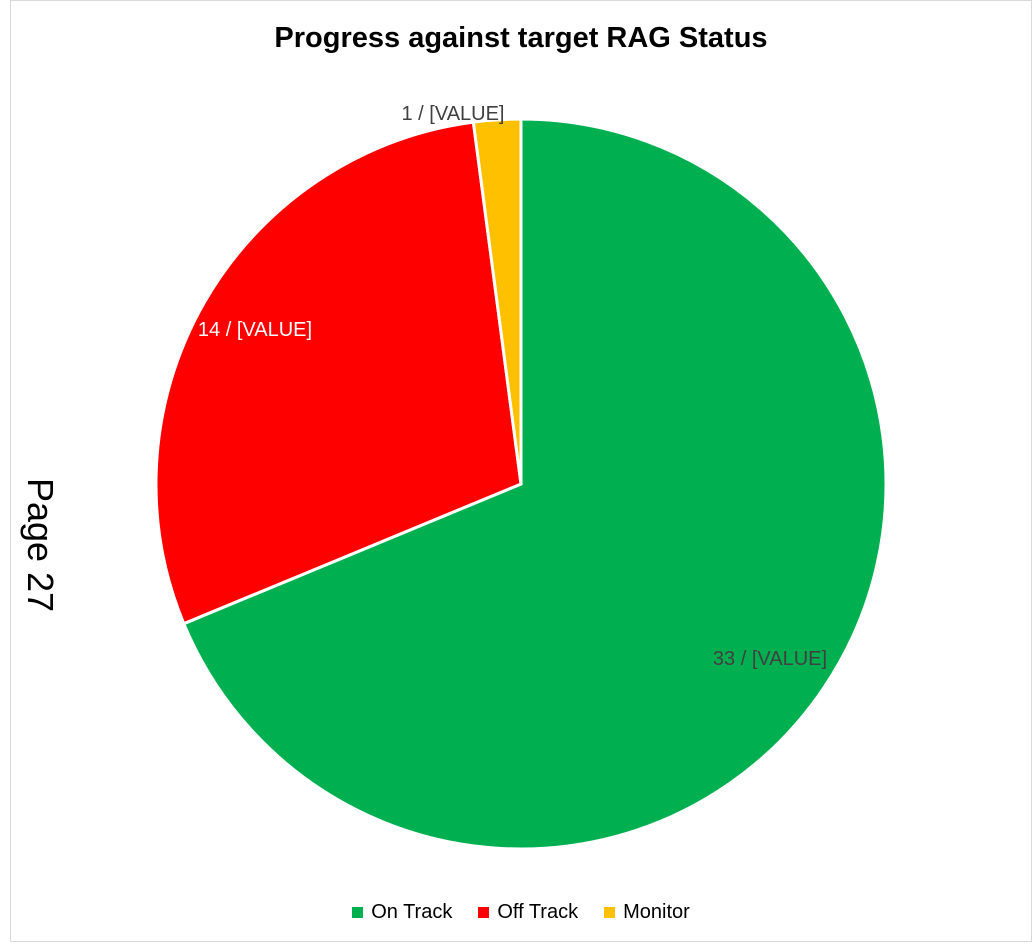  What do you see at coordinates (521, 38) in the screenshot?
I see `chart-title: Progress against target RAG Status` at bounding box center [521, 38].